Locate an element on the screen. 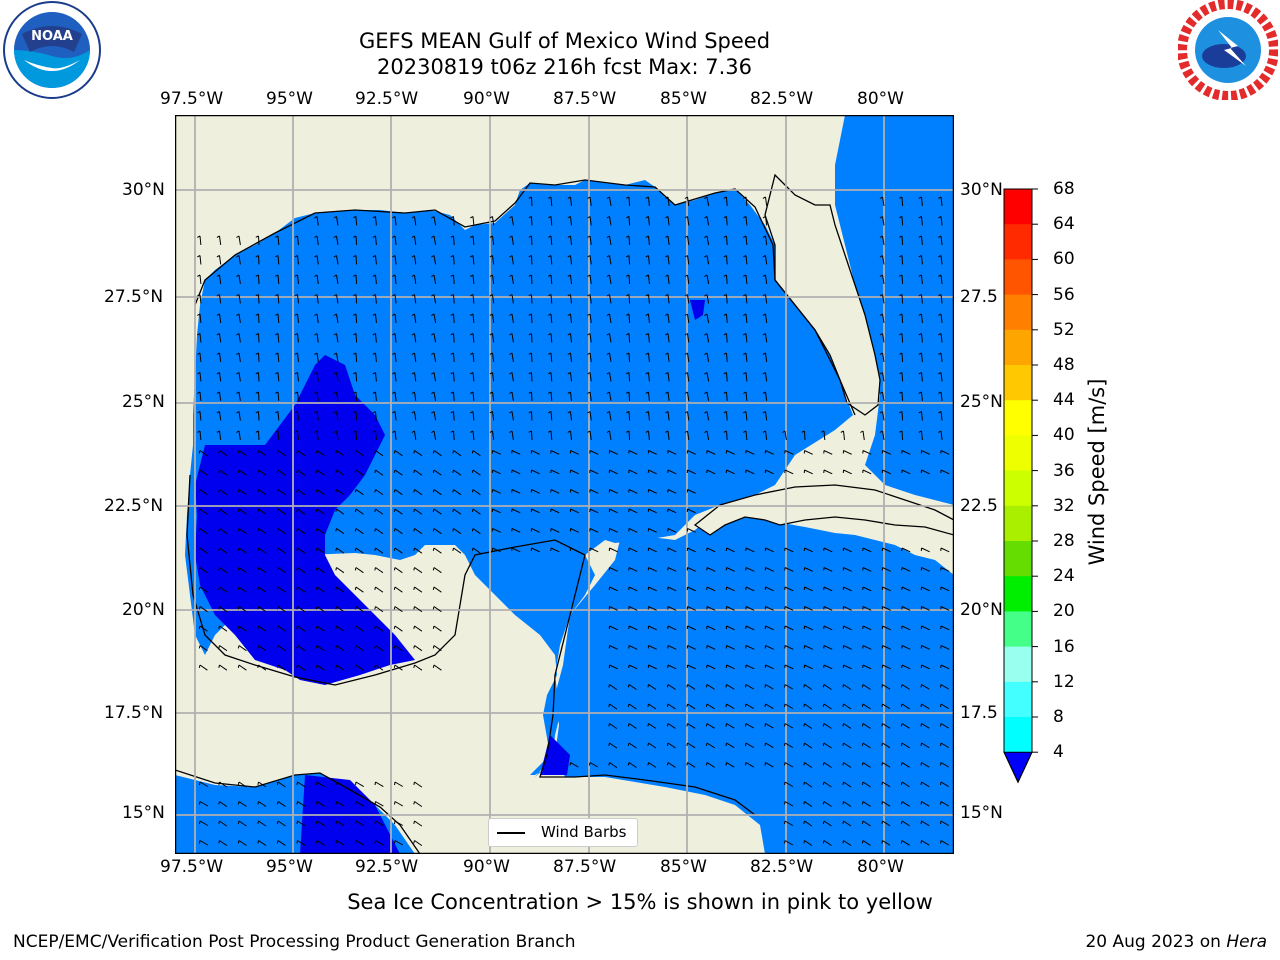  colorbar-tick-label: 64 is located at coordinates (1064, 224).